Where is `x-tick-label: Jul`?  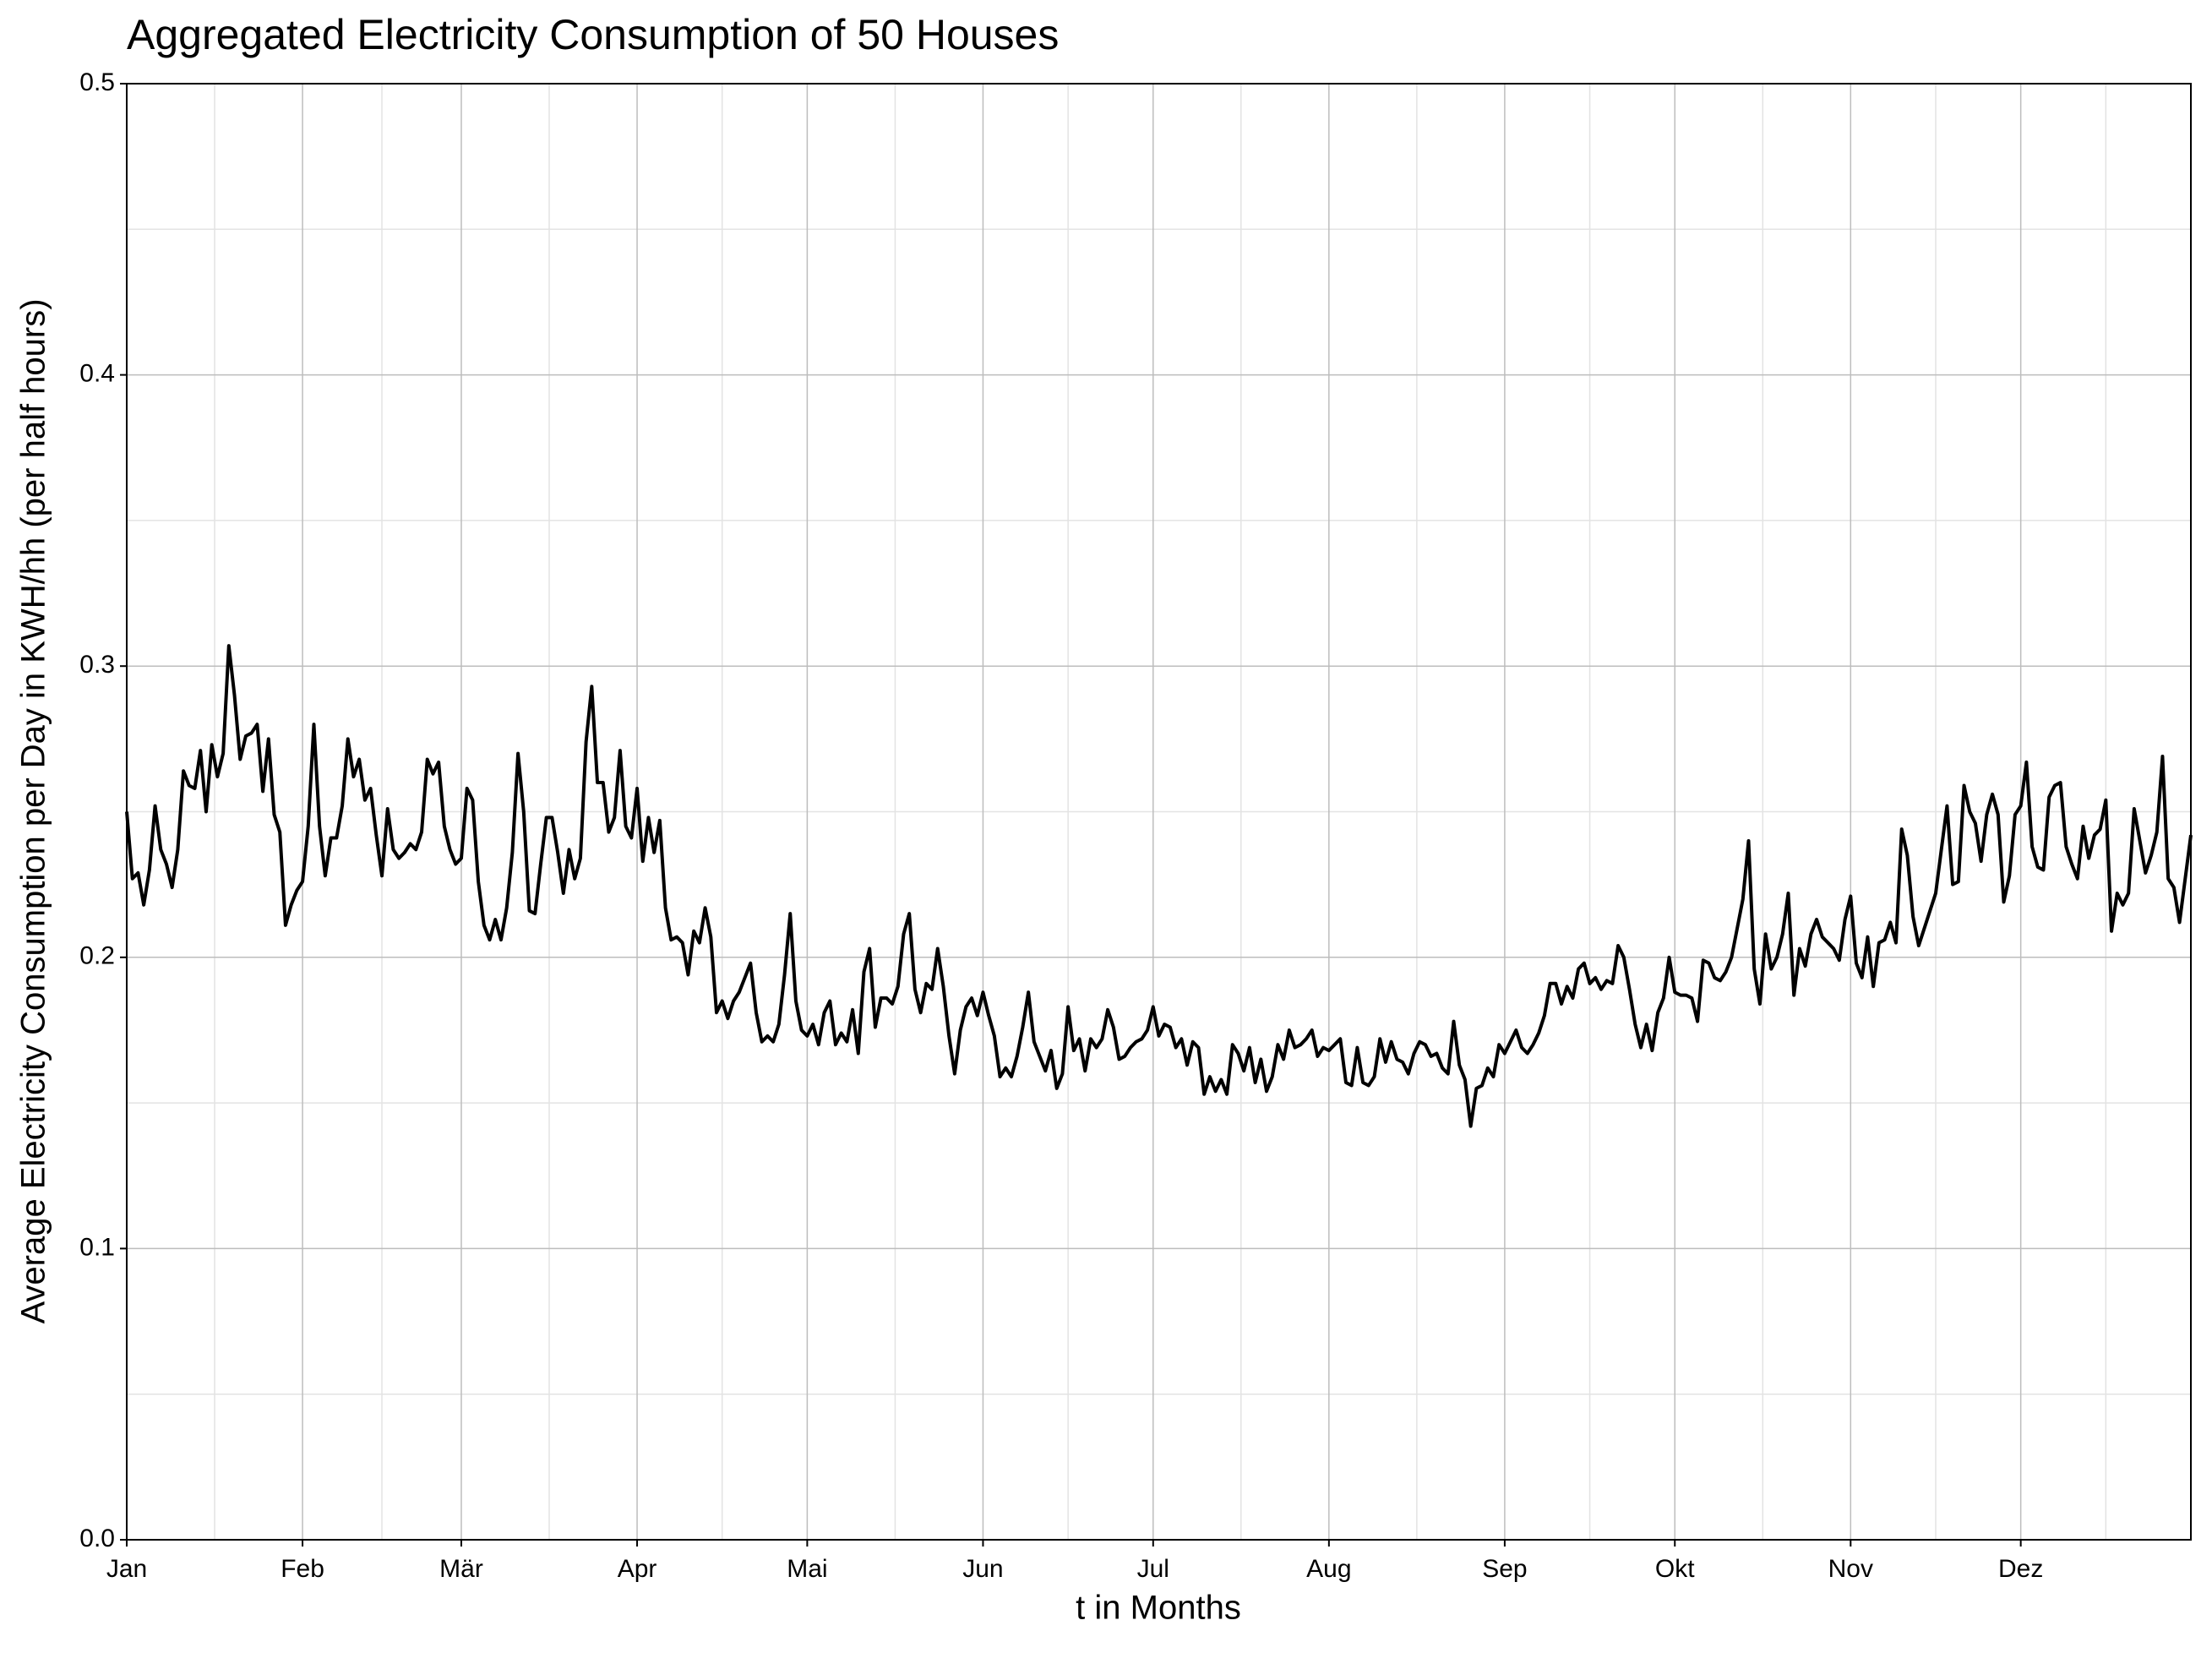
x-tick-label: Jul is located at coordinates (1153, 1569).